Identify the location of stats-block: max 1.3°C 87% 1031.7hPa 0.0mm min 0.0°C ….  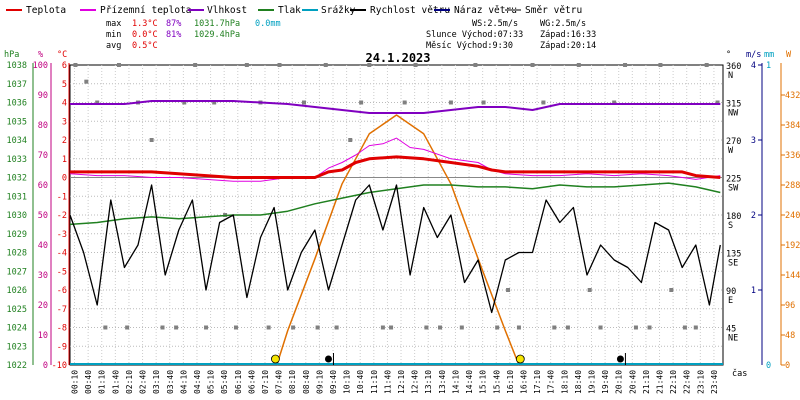
(351, 35).